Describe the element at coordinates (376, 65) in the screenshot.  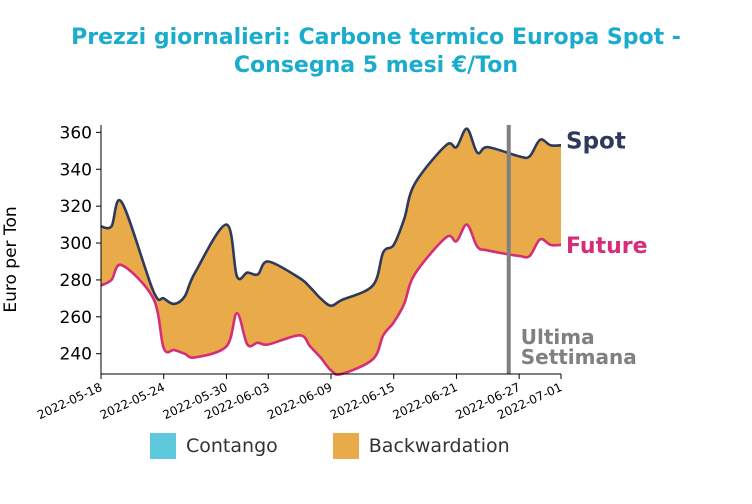
I see `chart-title-line-2: Consegna 5 mesi €/Ton` at that location.